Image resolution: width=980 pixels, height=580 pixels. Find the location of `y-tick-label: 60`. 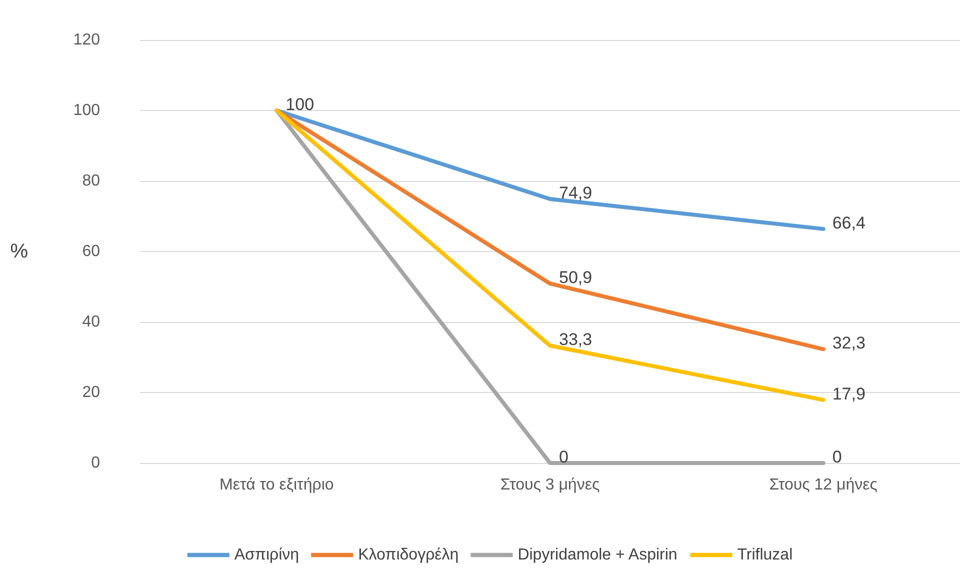

y-tick-label: 60 is located at coordinates (91, 251).